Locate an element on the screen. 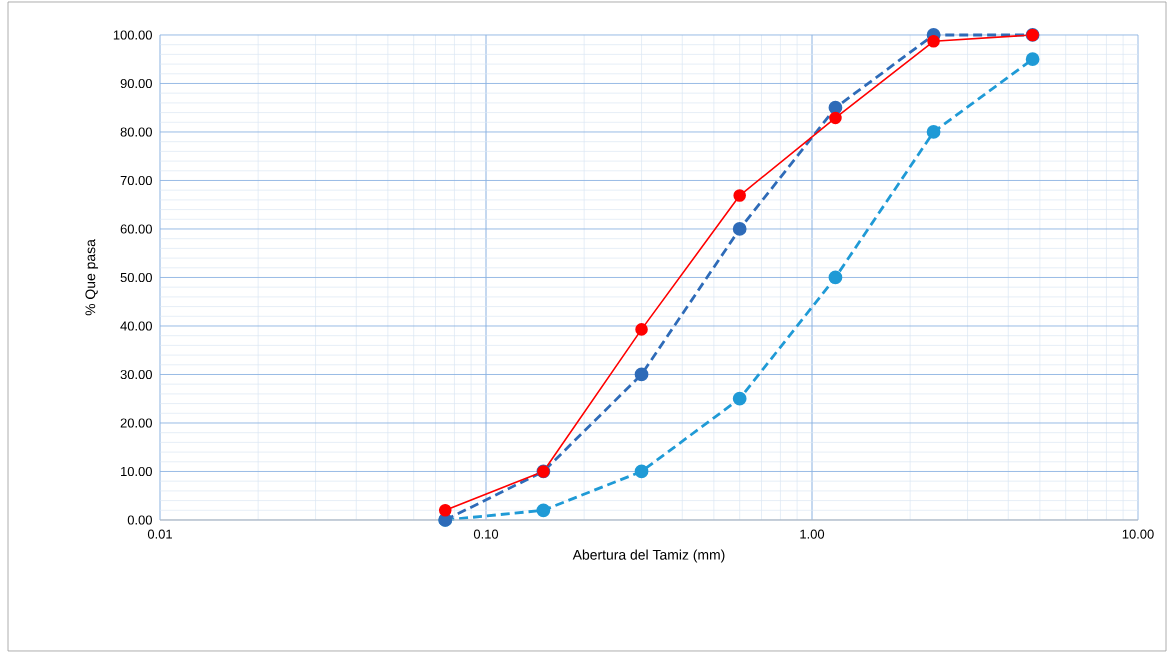 This screenshot has height=653, width=1172. y-tick-label: 0.00 is located at coordinates (139, 520).